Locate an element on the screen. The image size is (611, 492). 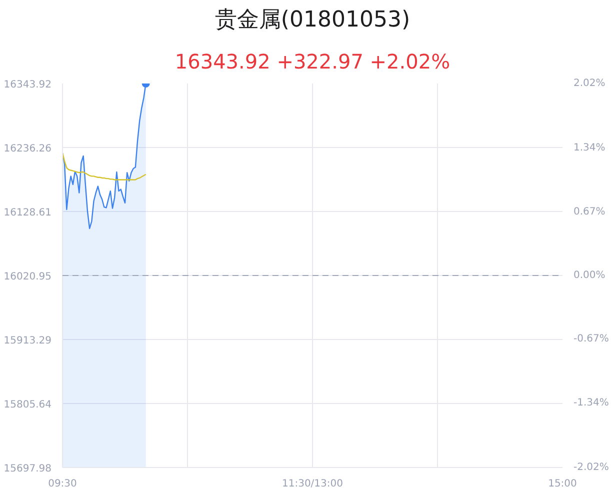
y-tick-label: 15805.64 is located at coordinates (28, 405).